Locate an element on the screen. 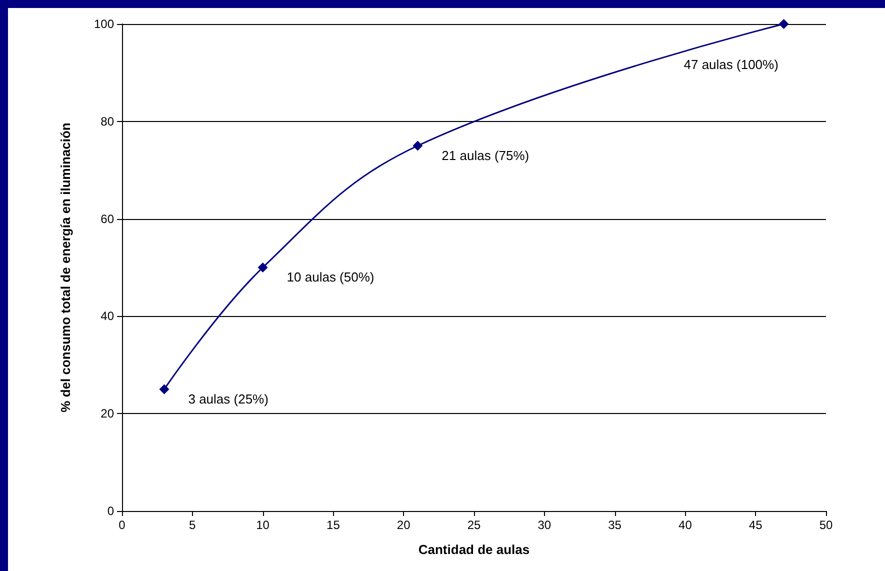  x-tick-label: 0 is located at coordinates (122, 525).